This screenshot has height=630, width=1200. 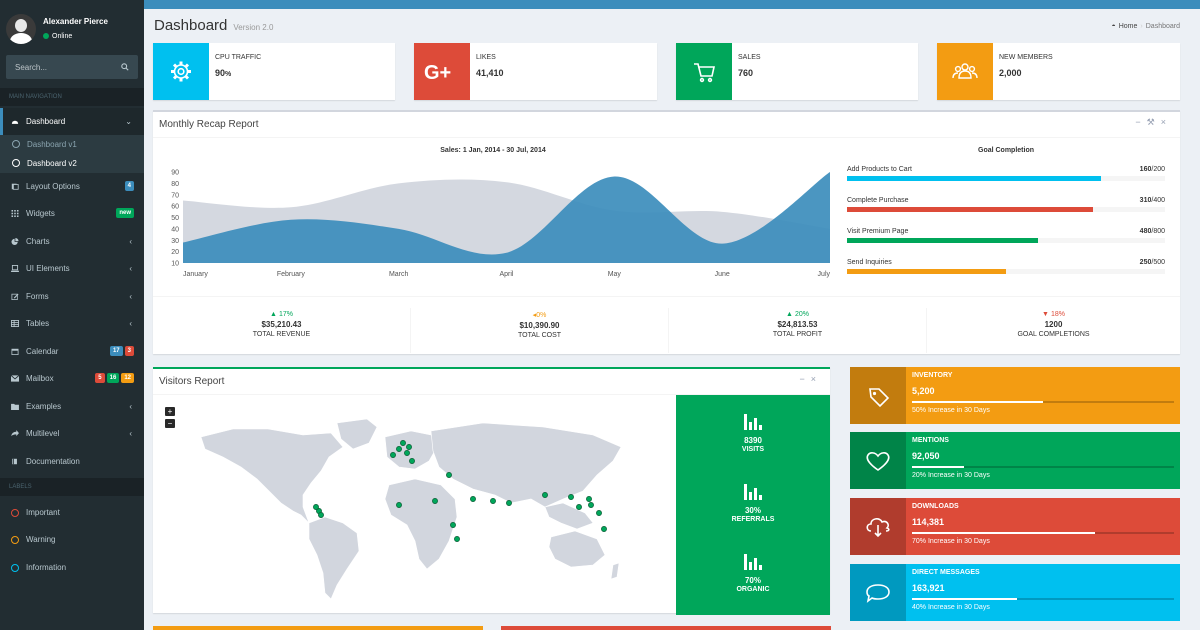 What do you see at coordinates (220, 73) in the screenshot?
I see `info-box-number: 90` at bounding box center [220, 73].